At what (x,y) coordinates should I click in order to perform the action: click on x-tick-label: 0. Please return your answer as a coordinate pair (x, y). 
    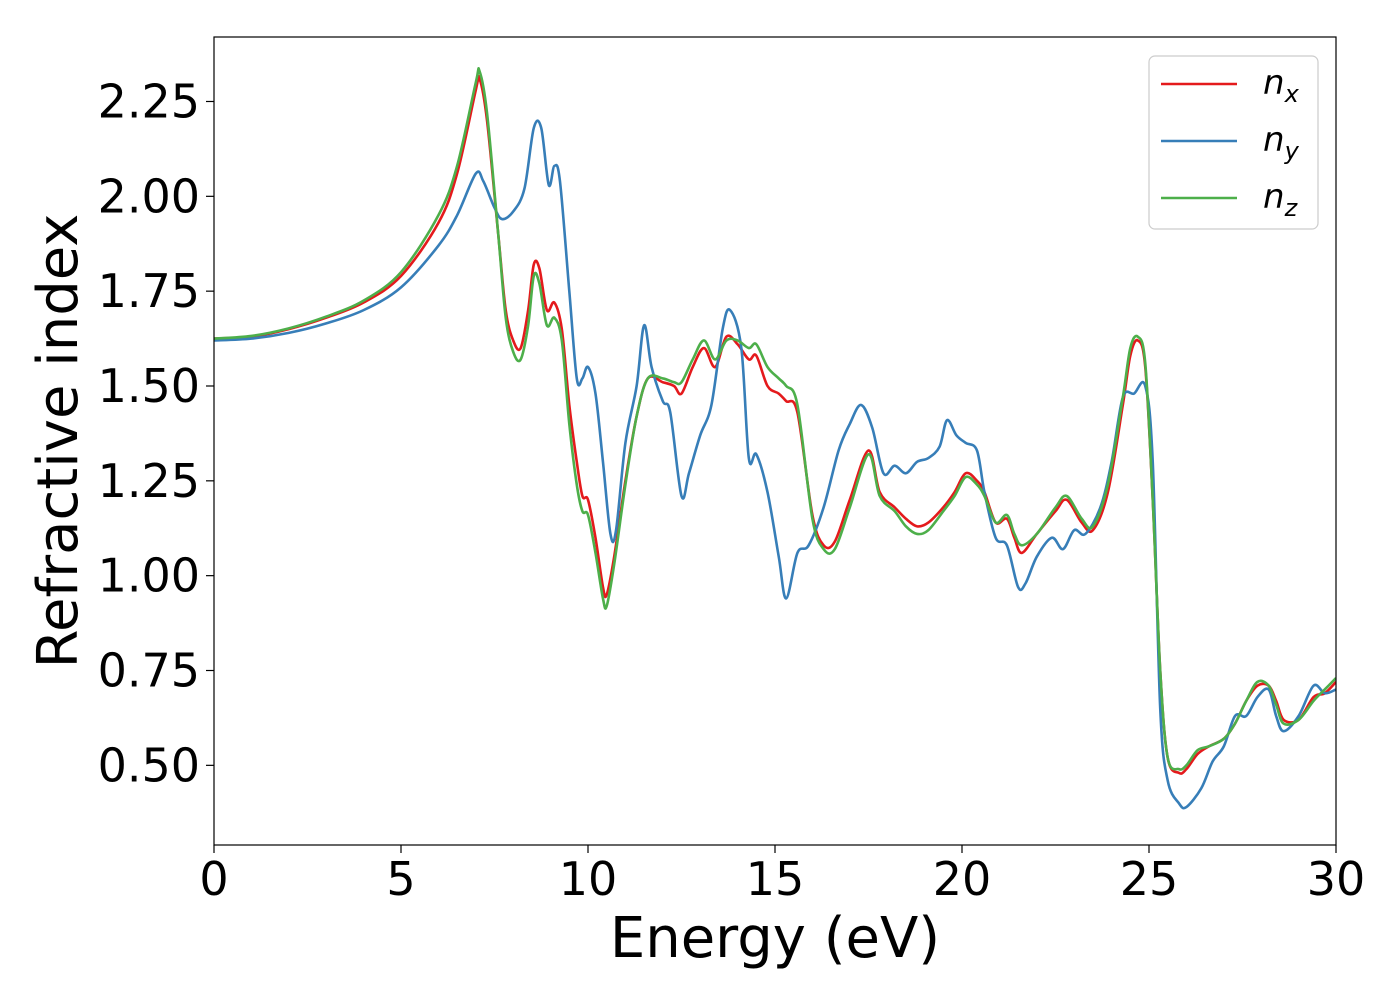
    Looking at the image, I should click on (213, 879).